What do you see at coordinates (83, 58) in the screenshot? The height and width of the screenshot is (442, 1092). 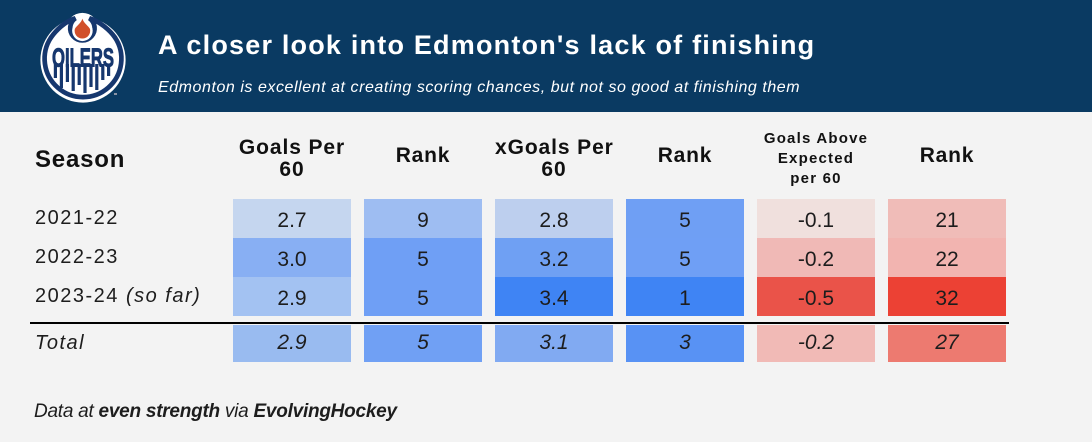 I see `svg-text: OILERS` at bounding box center [83, 58].